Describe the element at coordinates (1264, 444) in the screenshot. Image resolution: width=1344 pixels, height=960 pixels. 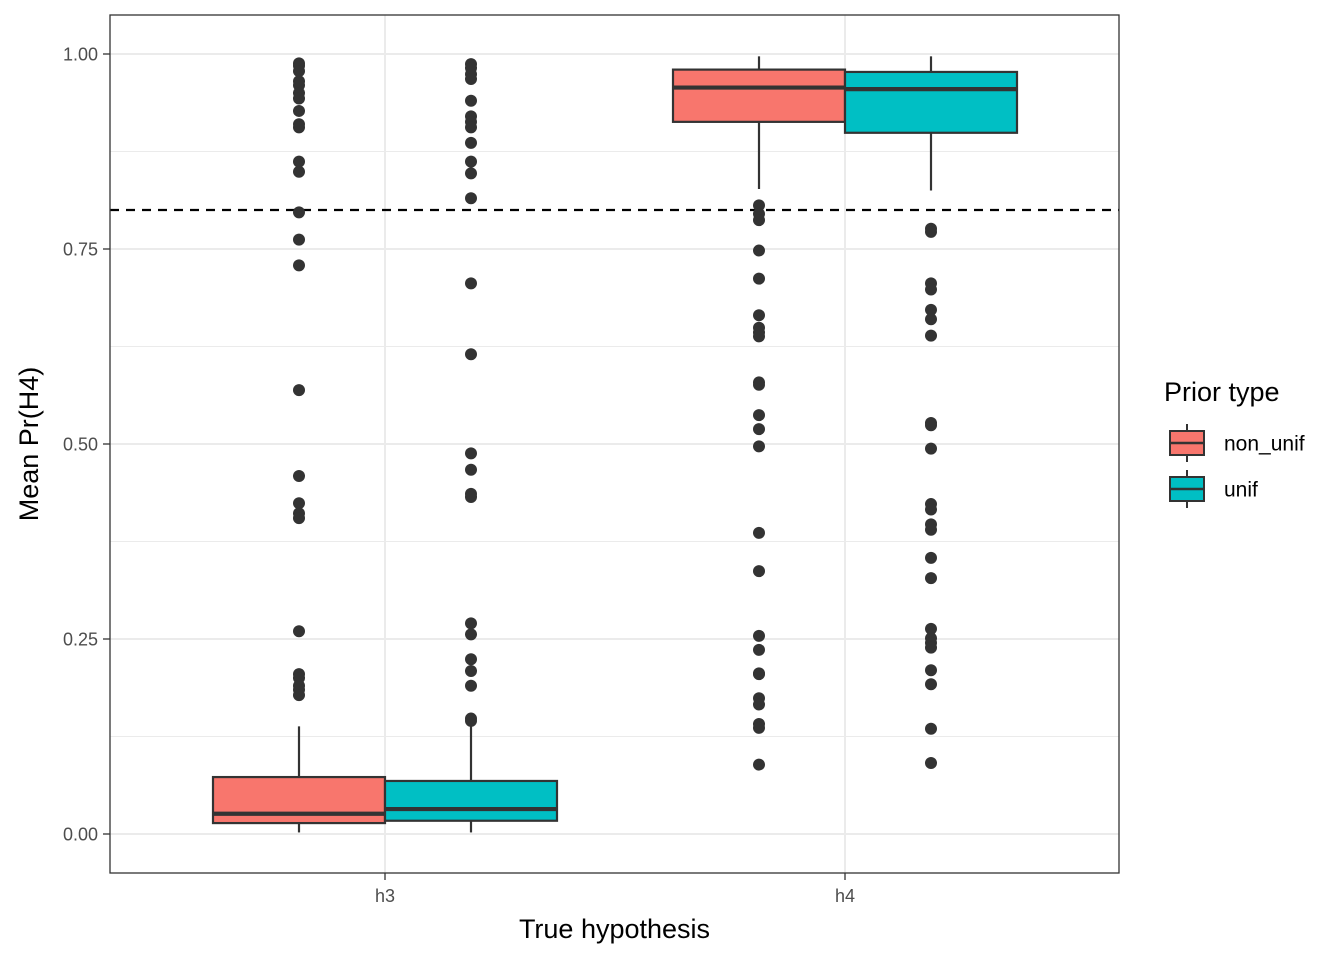
I see `legend-label: non_unif` at that location.